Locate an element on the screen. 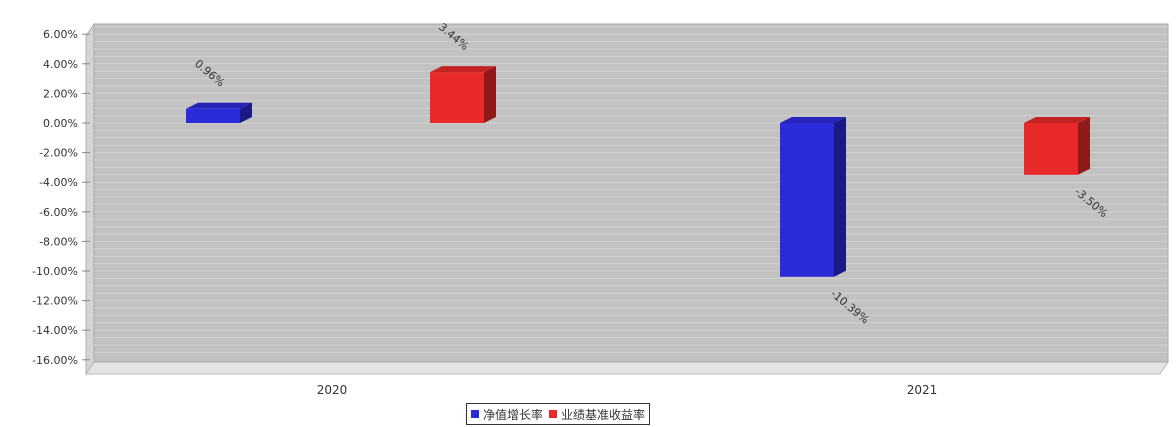 Image resolution: width=1176 pixels, height=427 pixels. plot-floor is located at coordinates (627, 368).